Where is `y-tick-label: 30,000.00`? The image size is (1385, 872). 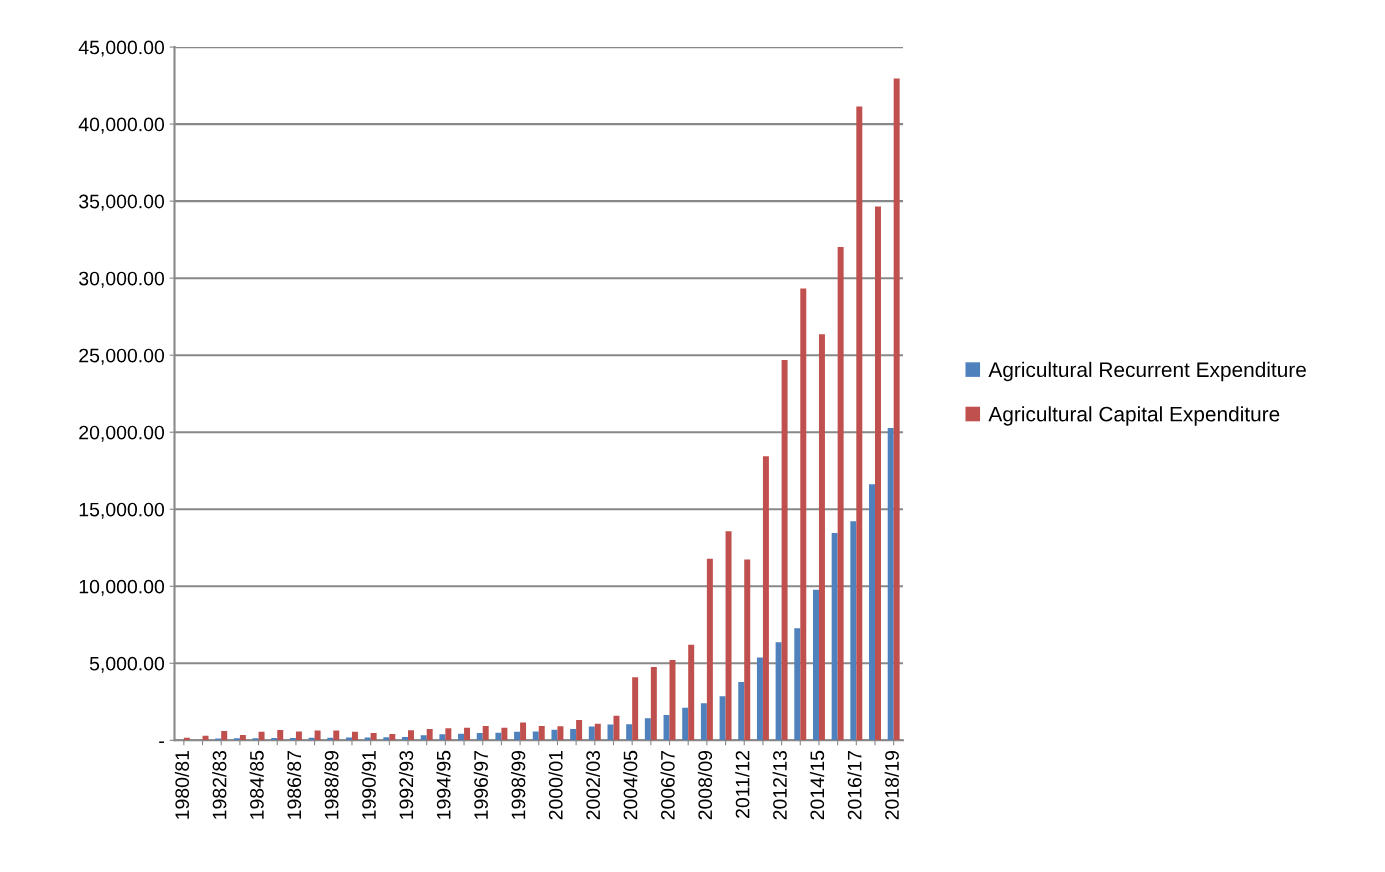 y-tick-label: 30,000.00 is located at coordinates (122, 279).